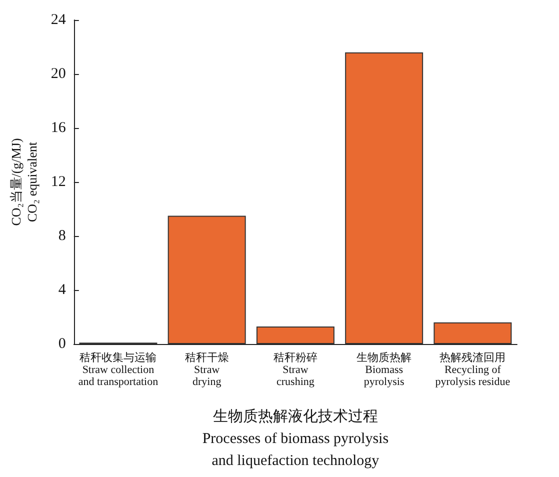 The image size is (559, 477). Describe the element at coordinates (472, 369) in the screenshot. I see `x-tick-label: 热解残渣回用 Recycling of pyrolysis residue` at that location.